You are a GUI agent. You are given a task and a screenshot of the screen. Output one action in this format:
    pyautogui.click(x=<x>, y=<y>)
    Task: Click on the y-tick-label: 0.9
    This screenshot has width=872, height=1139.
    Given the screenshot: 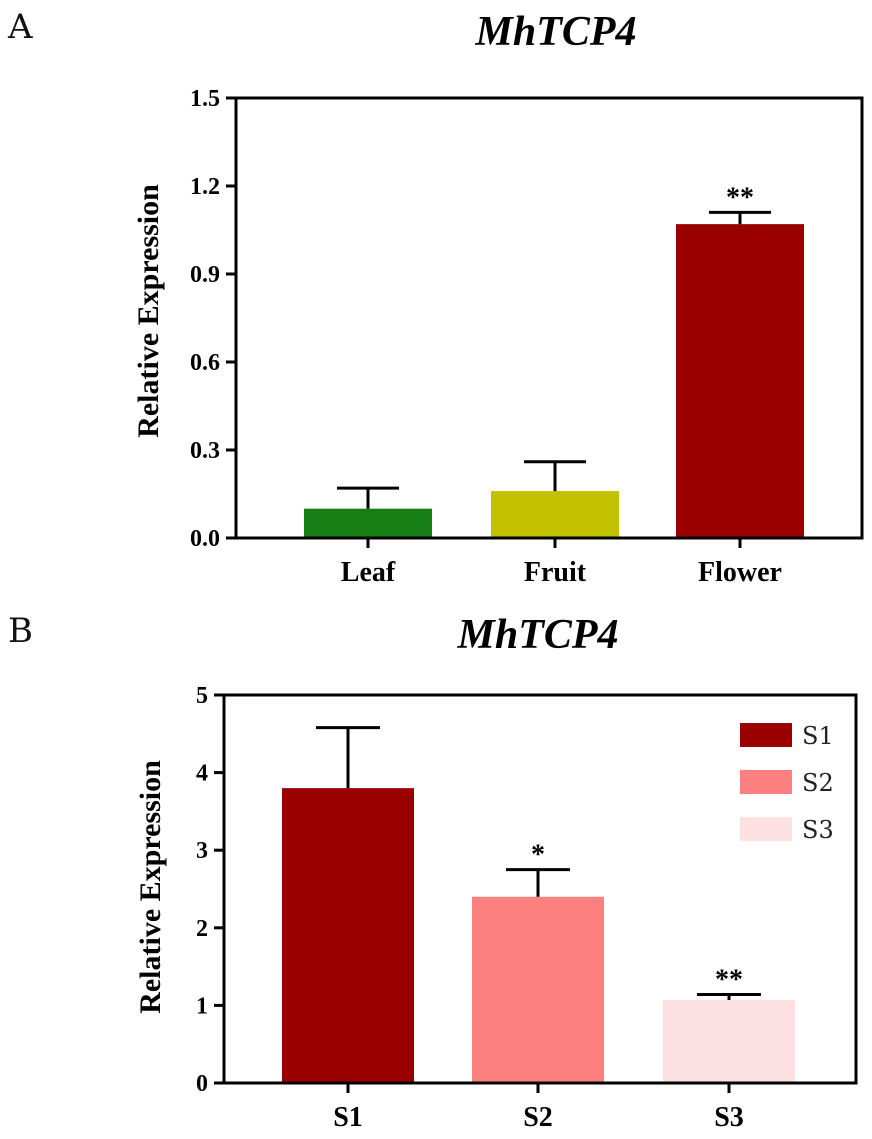 What is the action you would take?
    pyautogui.click(x=205, y=275)
    